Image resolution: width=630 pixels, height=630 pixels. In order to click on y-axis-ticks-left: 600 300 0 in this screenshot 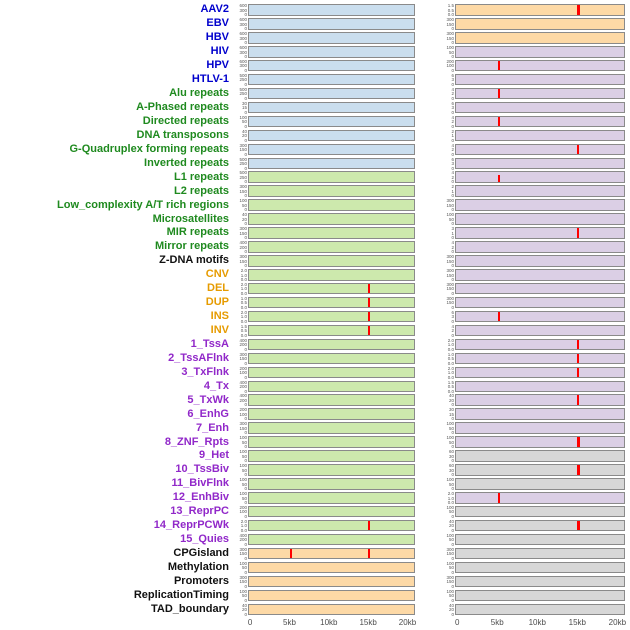, I will do `click(241, 10)`.